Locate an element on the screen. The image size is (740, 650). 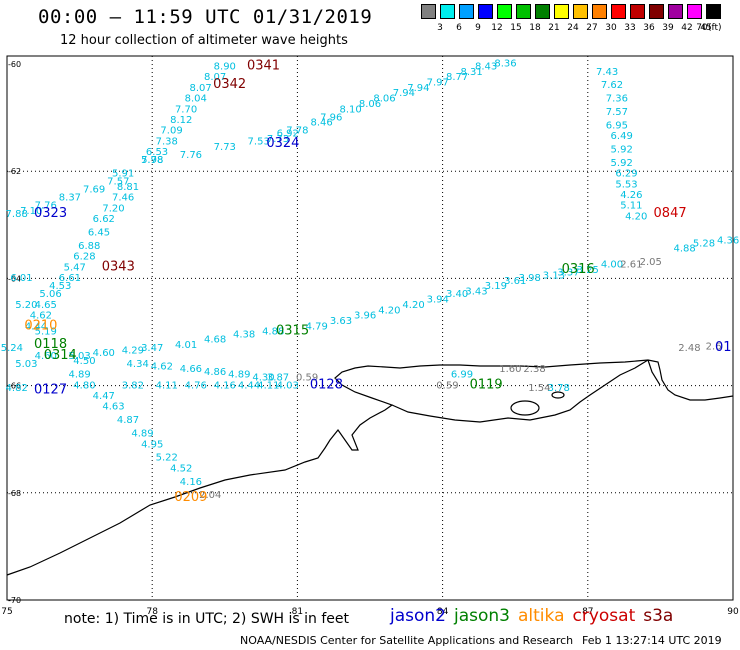
wave-height-value: 4.63 is located at coordinates (113, 407).